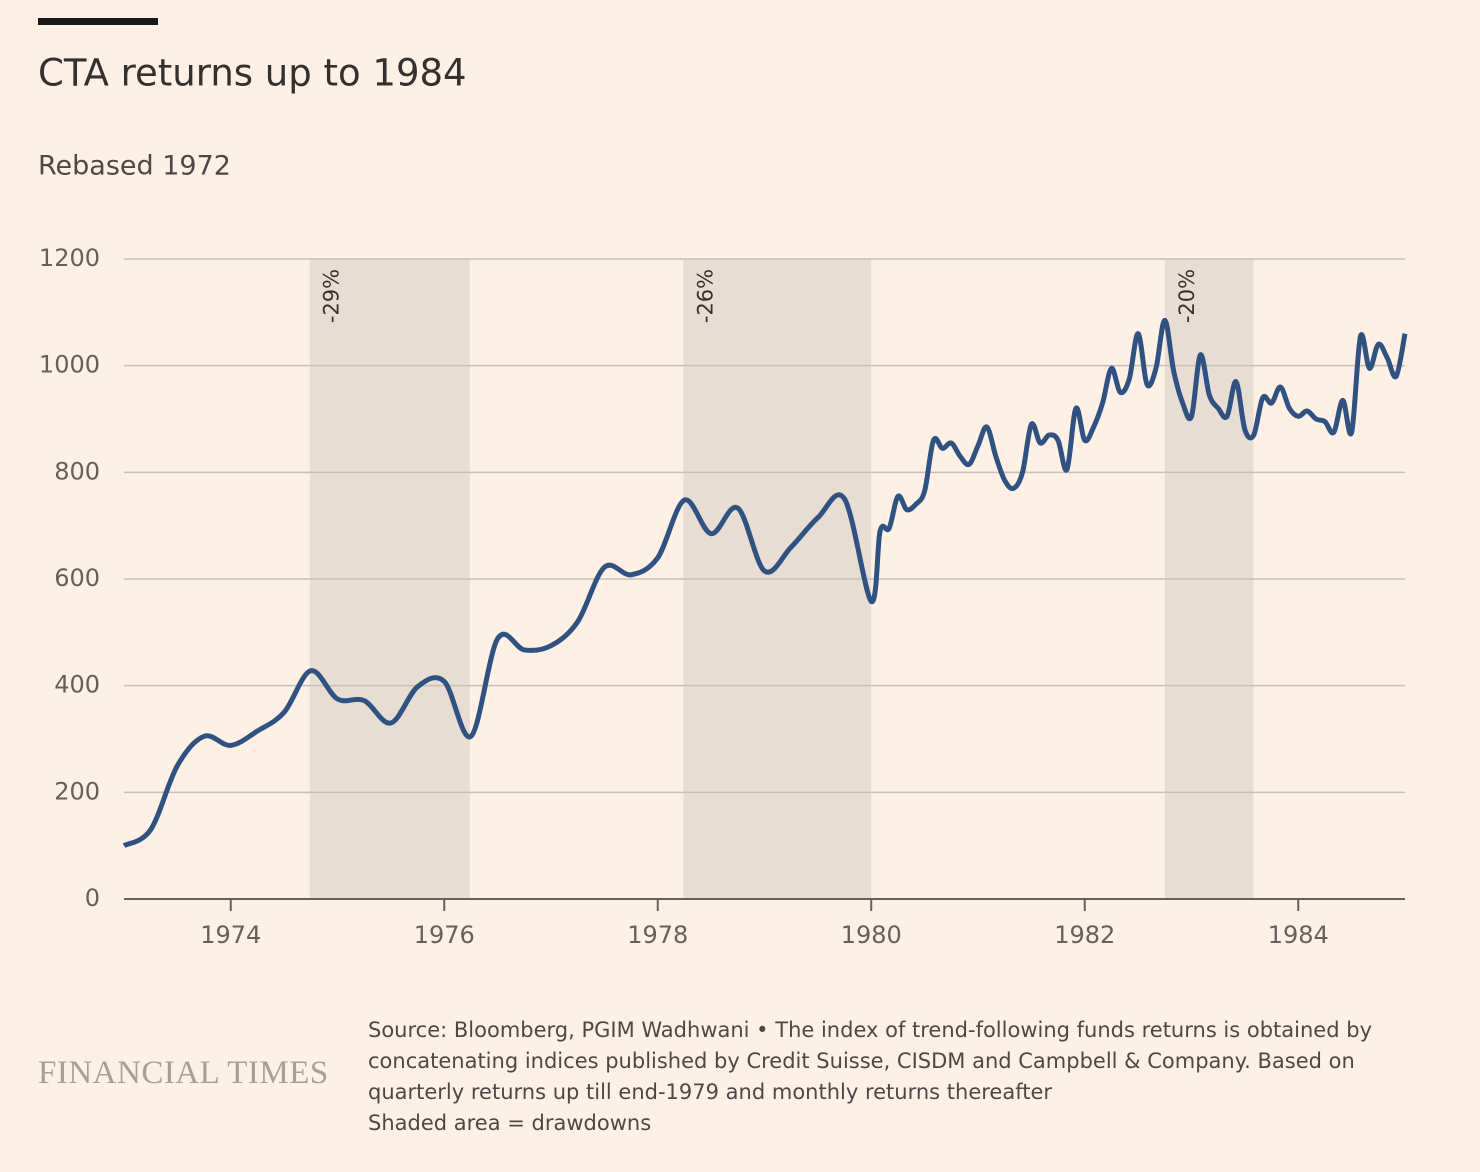  I want to click on x-tick-label: 1984, so click(1298, 935).